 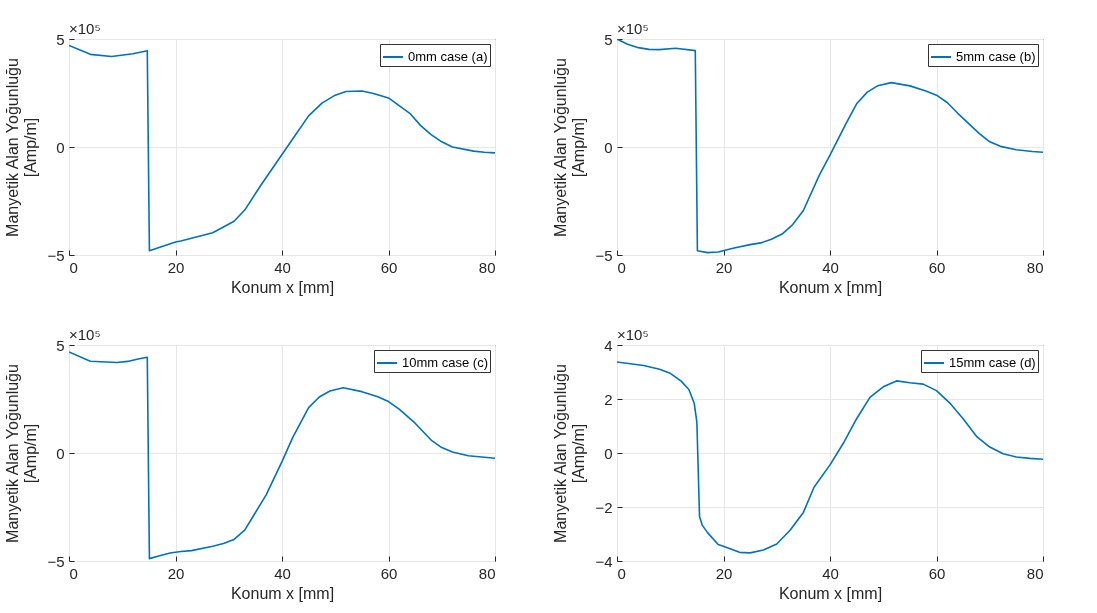 I want to click on y-tick-label: 4, so click(x=608, y=345).